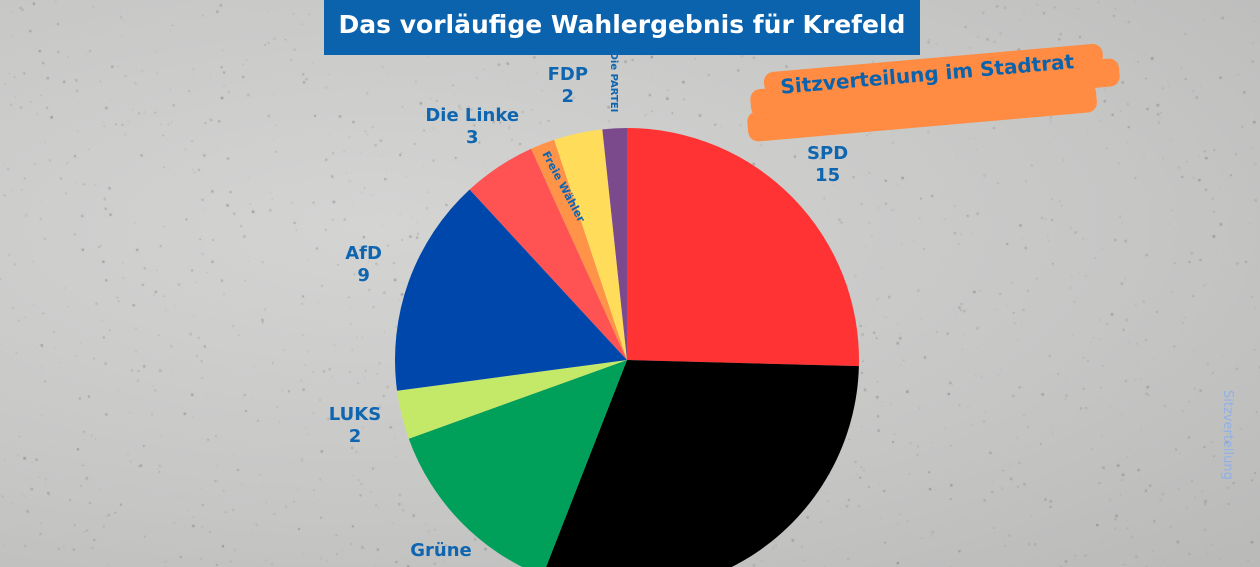 The image size is (1260, 567). I want to click on slice-label-value: 15, so click(828, 175).